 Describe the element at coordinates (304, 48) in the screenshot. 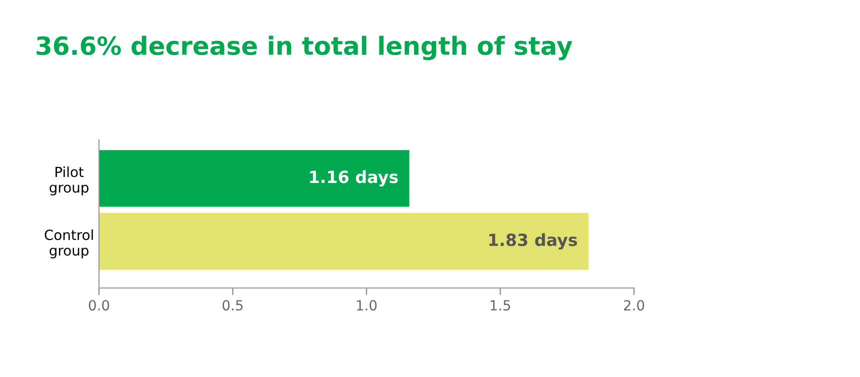

I see `chart-title: 36.6% decrease in total length of stay` at that location.